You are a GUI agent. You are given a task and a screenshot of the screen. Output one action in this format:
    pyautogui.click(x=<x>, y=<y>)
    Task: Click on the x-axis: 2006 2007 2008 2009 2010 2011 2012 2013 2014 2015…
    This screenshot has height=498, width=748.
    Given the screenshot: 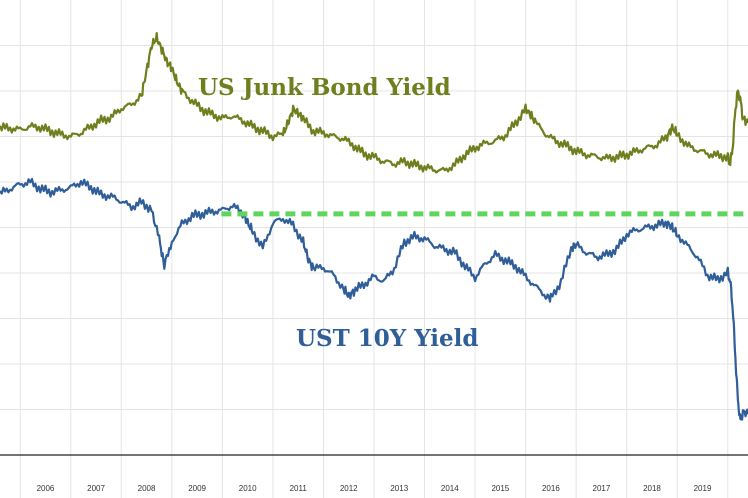 What is the action you would take?
    pyautogui.click(x=374, y=473)
    